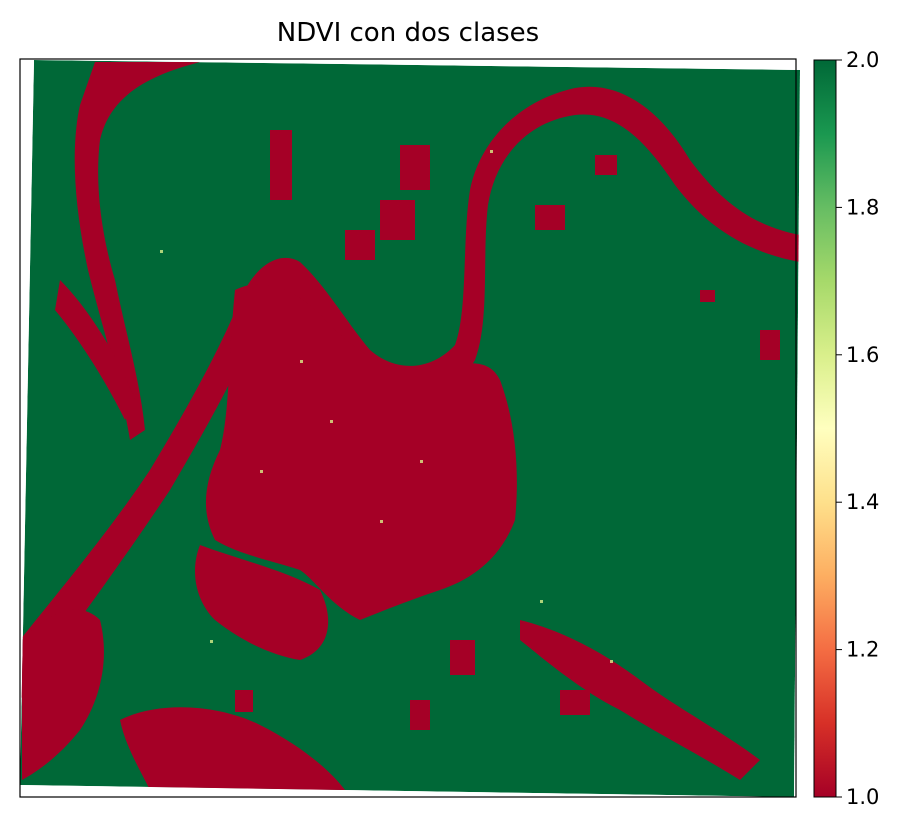  Describe the element at coordinates (137, 251) in the screenshot. I see `river-upper-left` at that location.